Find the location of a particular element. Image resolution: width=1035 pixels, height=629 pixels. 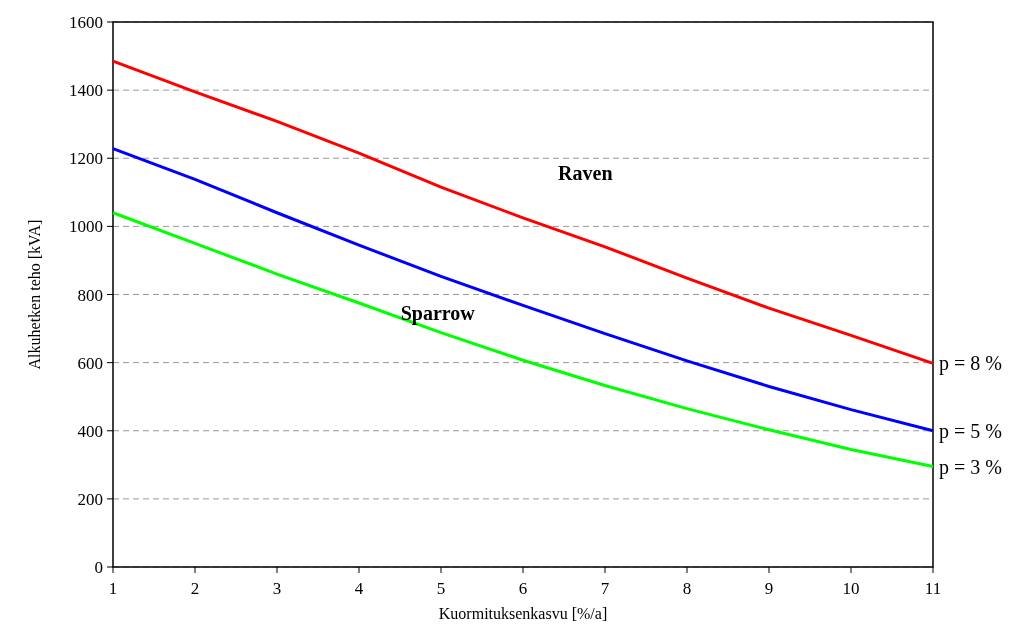

annotation: Sparrow is located at coordinates (438, 314).